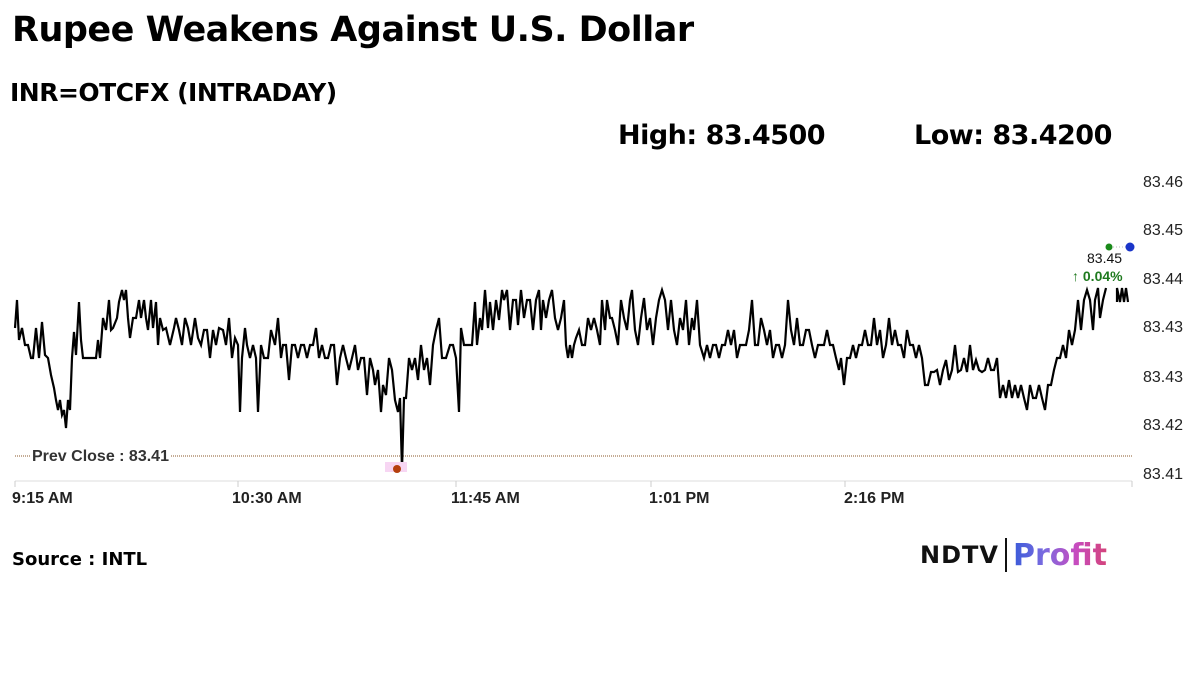  I want to click on x-tick-label: 1:01 PM, so click(679, 498).